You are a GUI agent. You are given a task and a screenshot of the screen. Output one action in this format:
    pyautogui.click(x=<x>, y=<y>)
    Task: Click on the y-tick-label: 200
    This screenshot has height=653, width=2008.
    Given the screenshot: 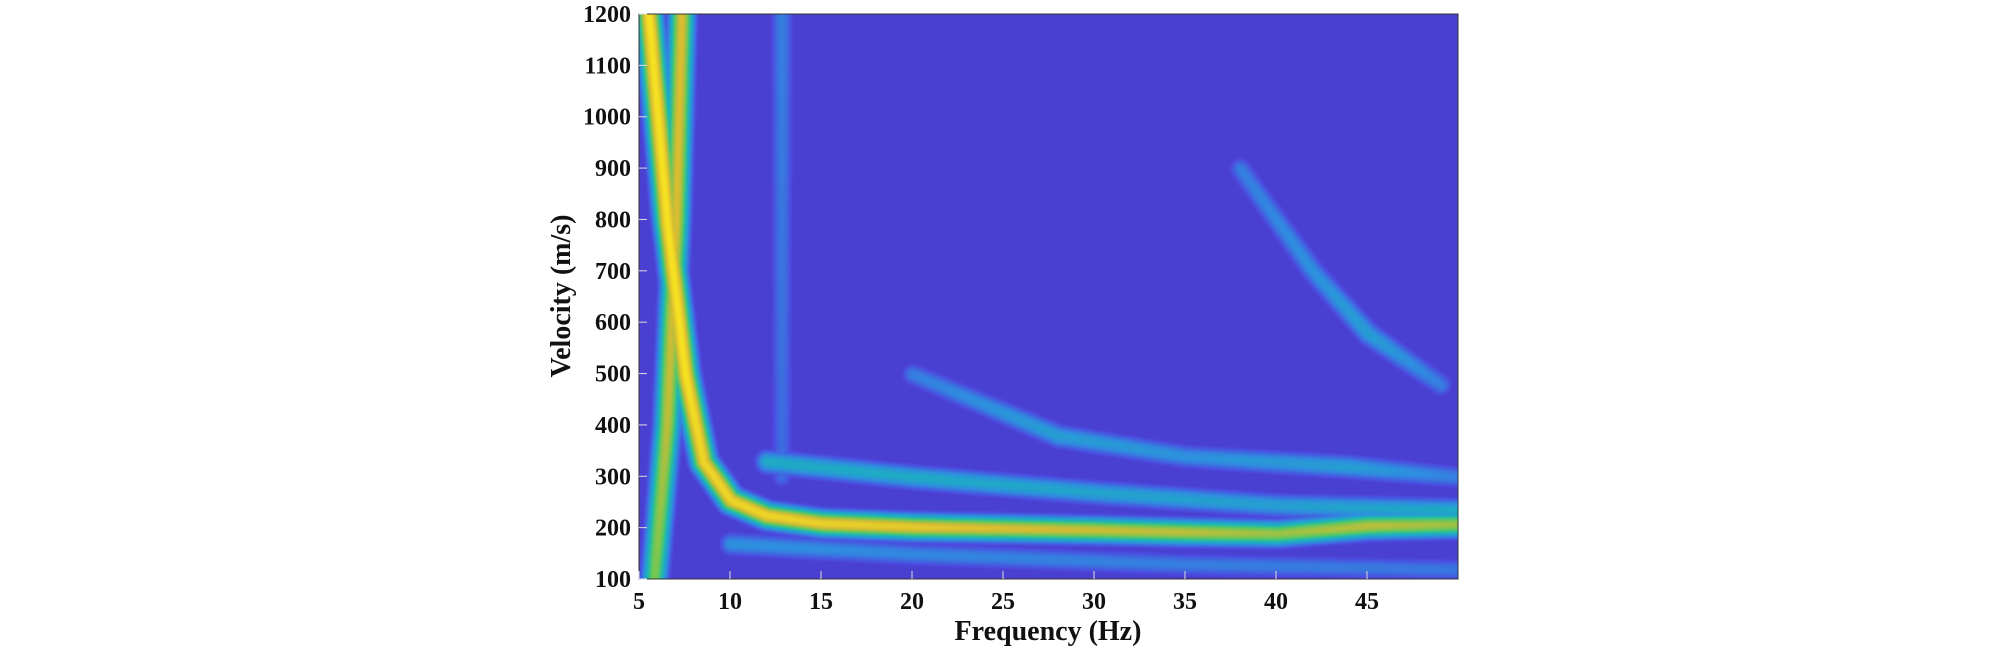 What is the action you would take?
    pyautogui.click(x=613, y=529)
    